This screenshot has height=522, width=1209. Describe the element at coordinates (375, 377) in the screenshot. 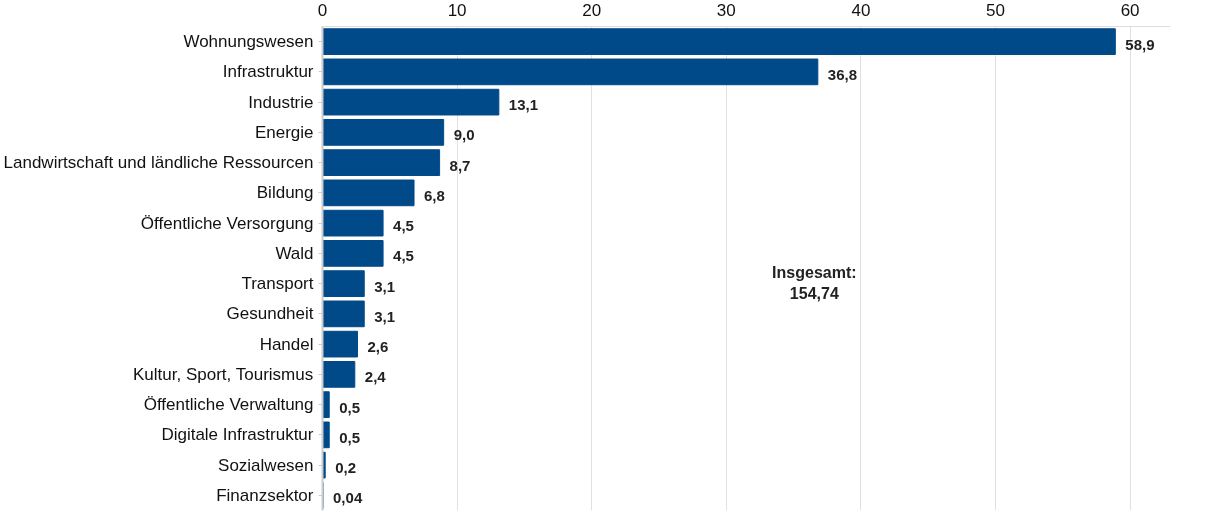

I see `data-label: 2,4` at that location.